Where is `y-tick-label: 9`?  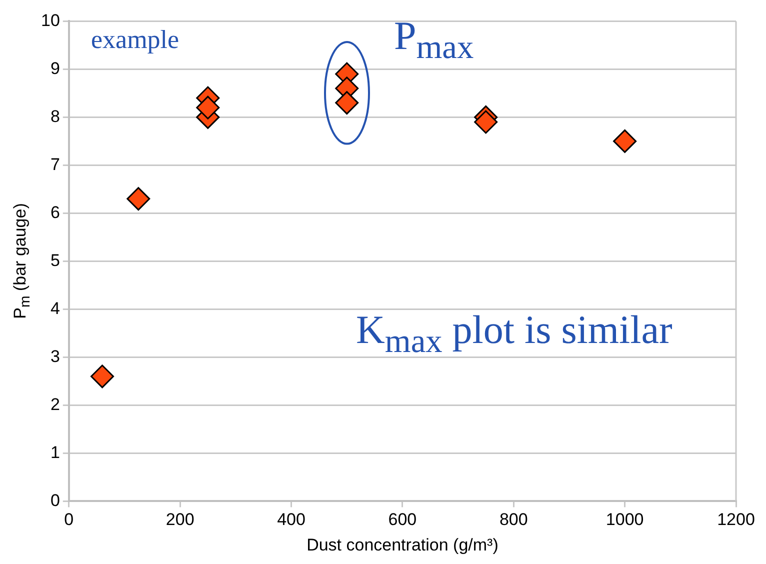 y-tick-label: 9 is located at coordinates (55, 68).